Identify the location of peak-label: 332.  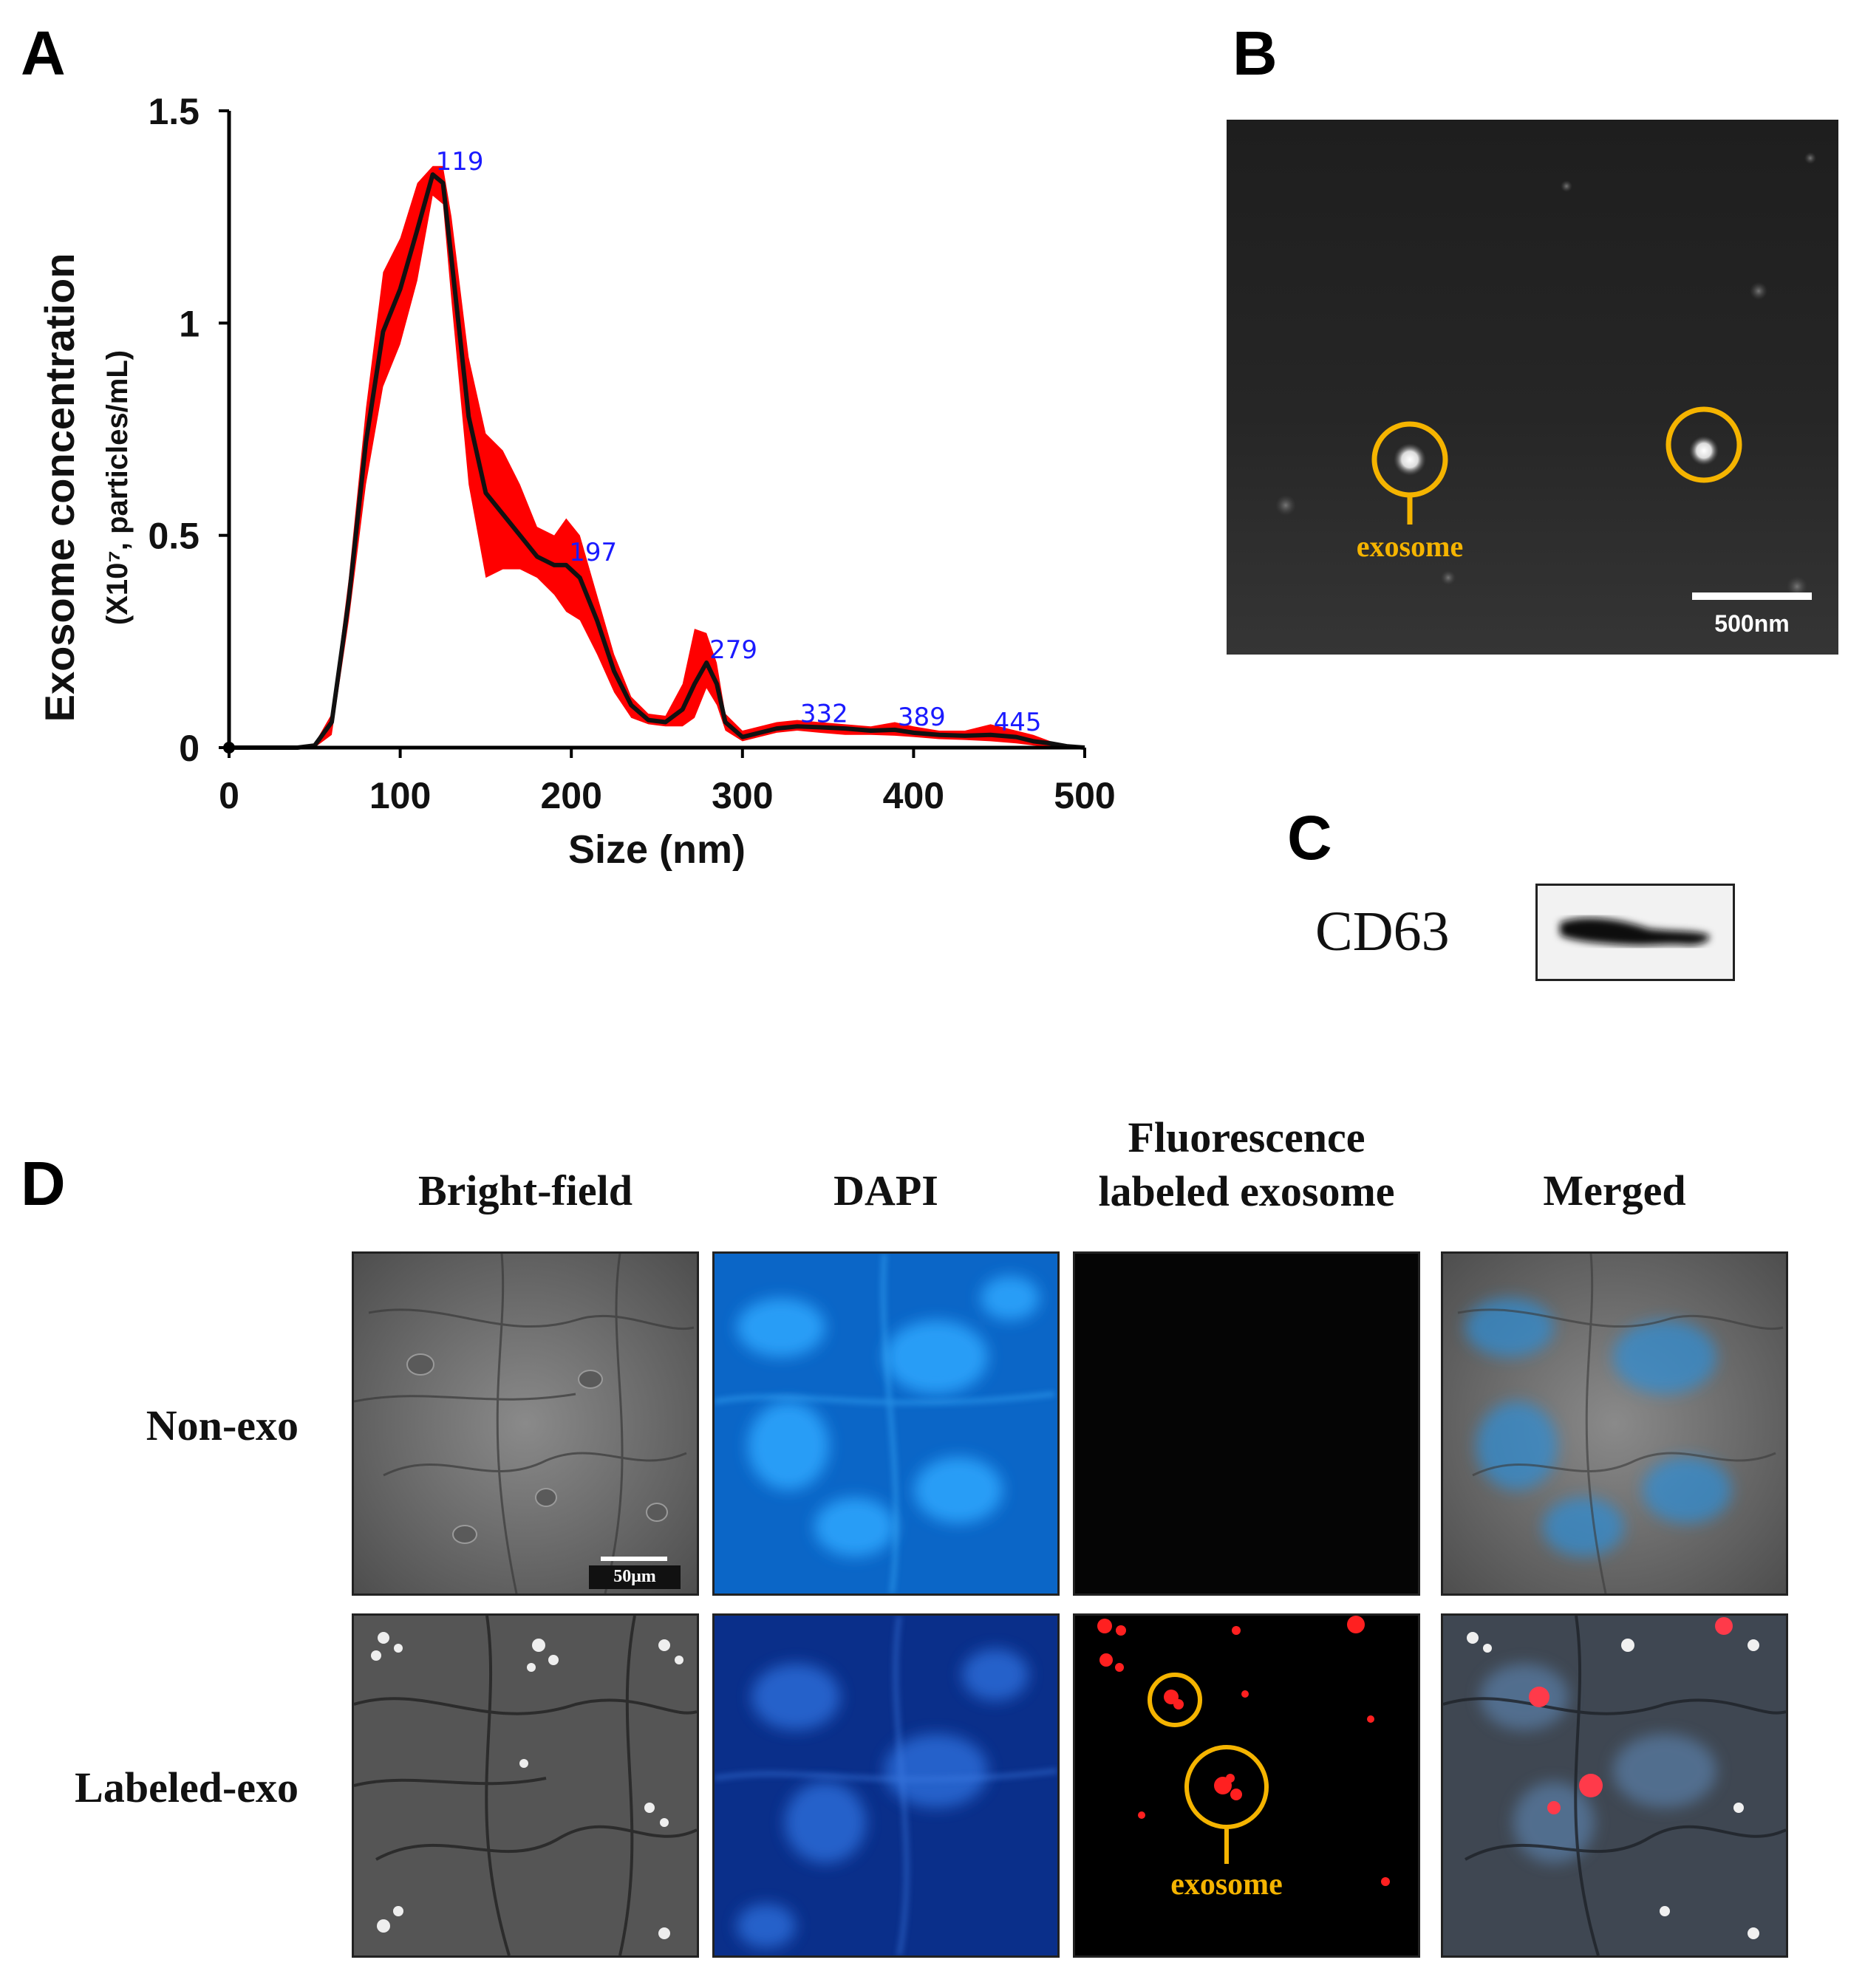
(824, 713).